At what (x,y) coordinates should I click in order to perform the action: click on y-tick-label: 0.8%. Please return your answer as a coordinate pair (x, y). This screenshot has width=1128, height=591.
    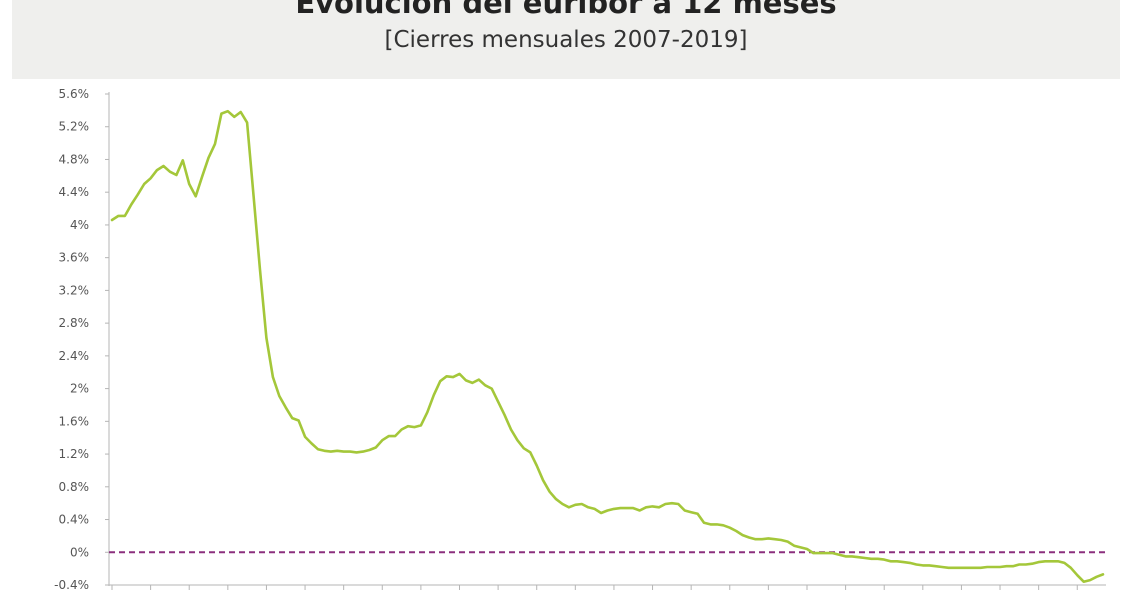
    Looking at the image, I should click on (74, 487).